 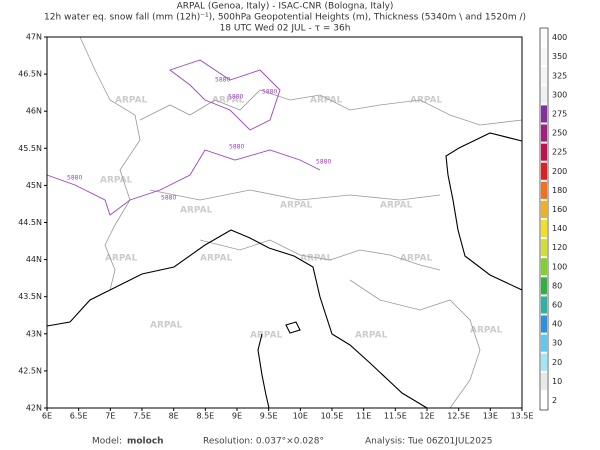 What do you see at coordinates (34, 259) in the screenshot?
I see `lat-label: 44N` at bounding box center [34, 259].